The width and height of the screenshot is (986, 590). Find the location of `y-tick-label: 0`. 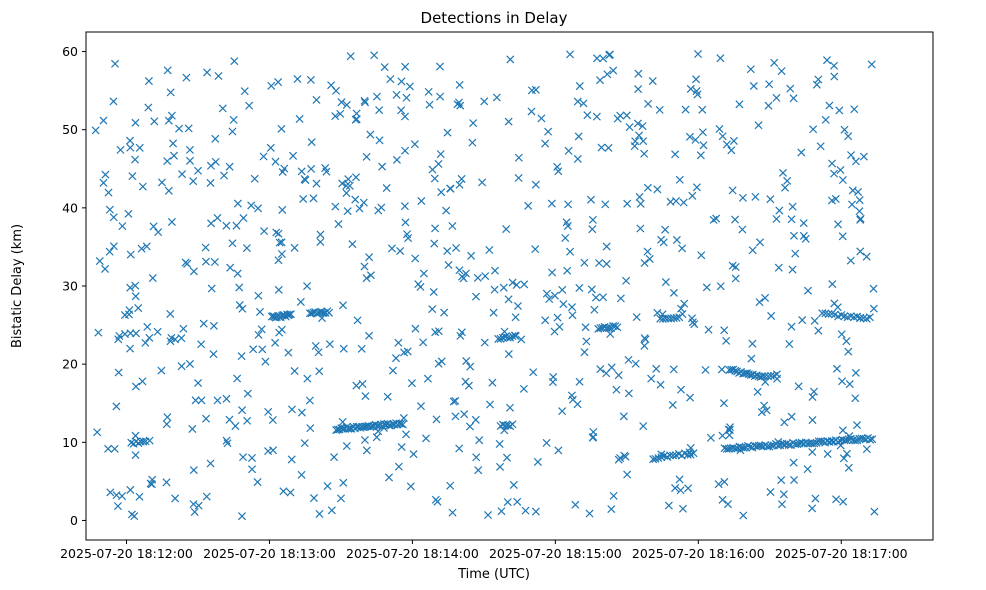

y-tick-label: 0 is located at coordinates (74, 520).